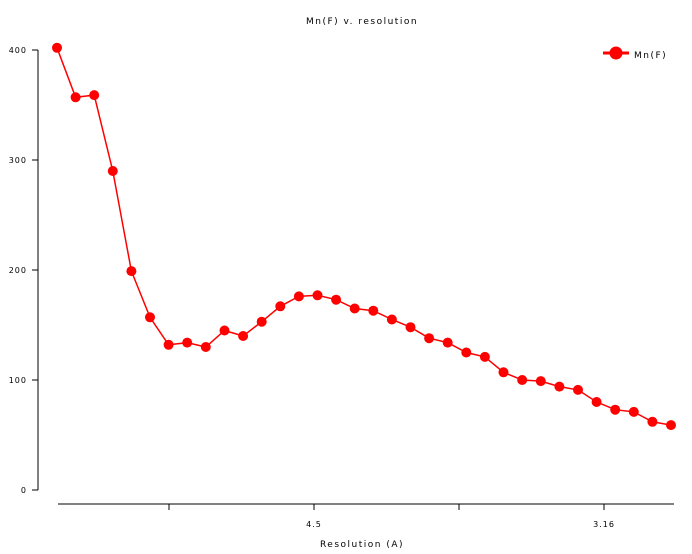 The height and width of the screenshot is (554, 692). I want to click on chart-title: Mn(F) v. resolution, so click(362, 22).